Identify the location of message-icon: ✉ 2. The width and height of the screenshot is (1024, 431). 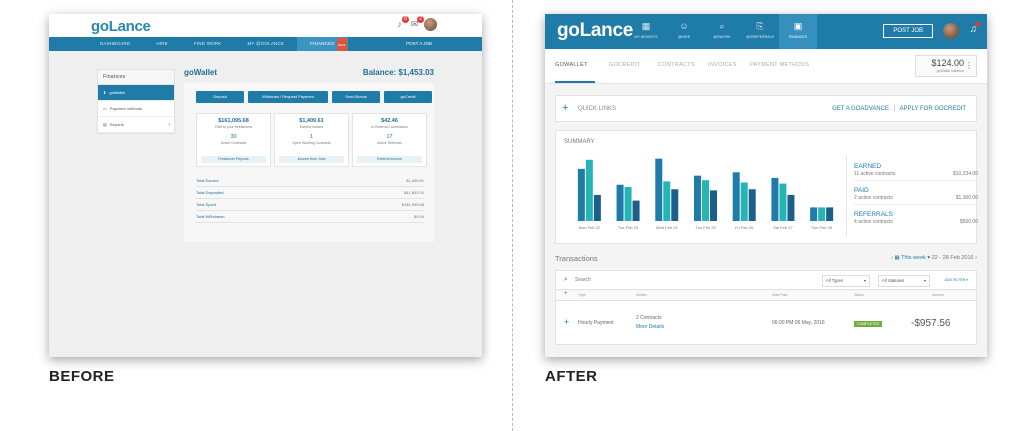
(416, 23).